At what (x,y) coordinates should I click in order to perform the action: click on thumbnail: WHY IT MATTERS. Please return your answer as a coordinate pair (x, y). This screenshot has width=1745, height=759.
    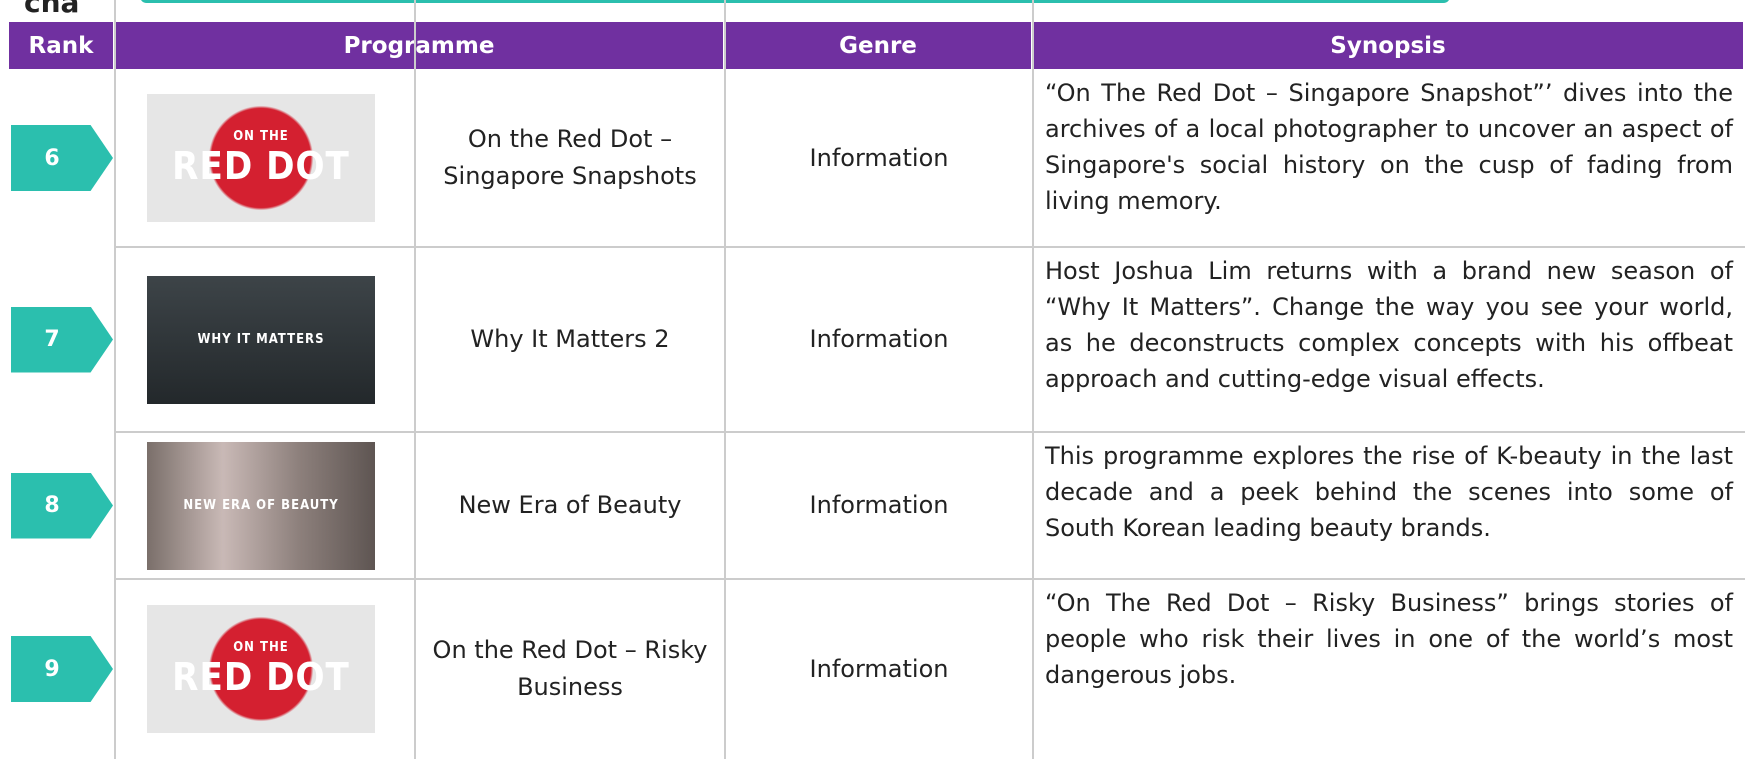
    Looking at the image, I should click on (261, 339).